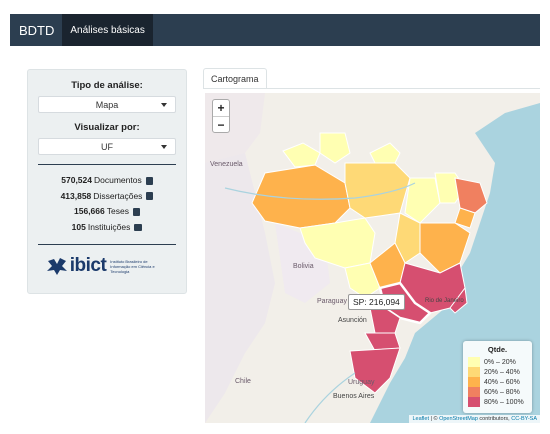 This screenshot has height=434, width=550. I want to click on instituicoes-label: Instituições, so click(109, 226).